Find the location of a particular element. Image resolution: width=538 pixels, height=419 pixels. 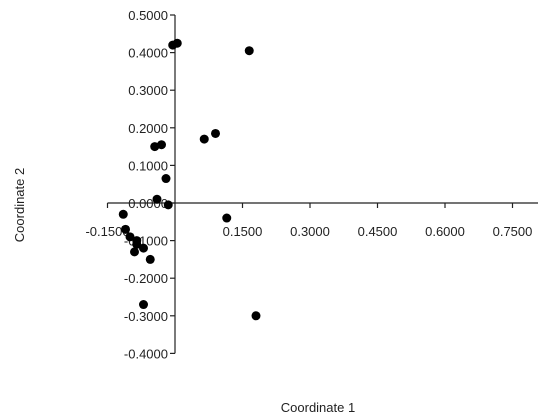

y-tick-label: 0.5000 is located at coordinates (148, 15).